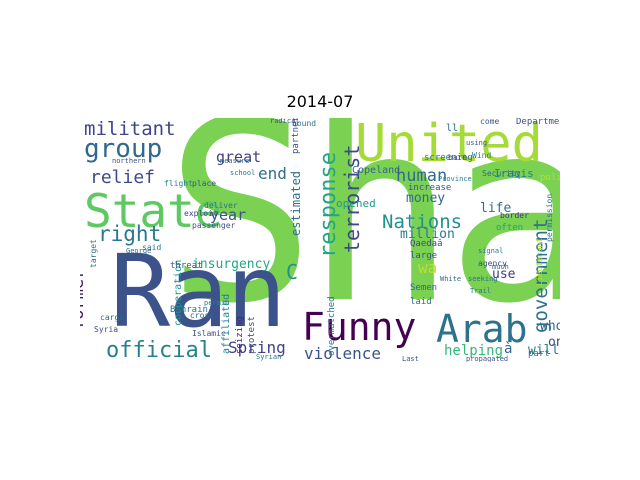  What do you see at coordinates (272, 173) in the screenshot?
I see `word: end` at bounding box center [272, 173].